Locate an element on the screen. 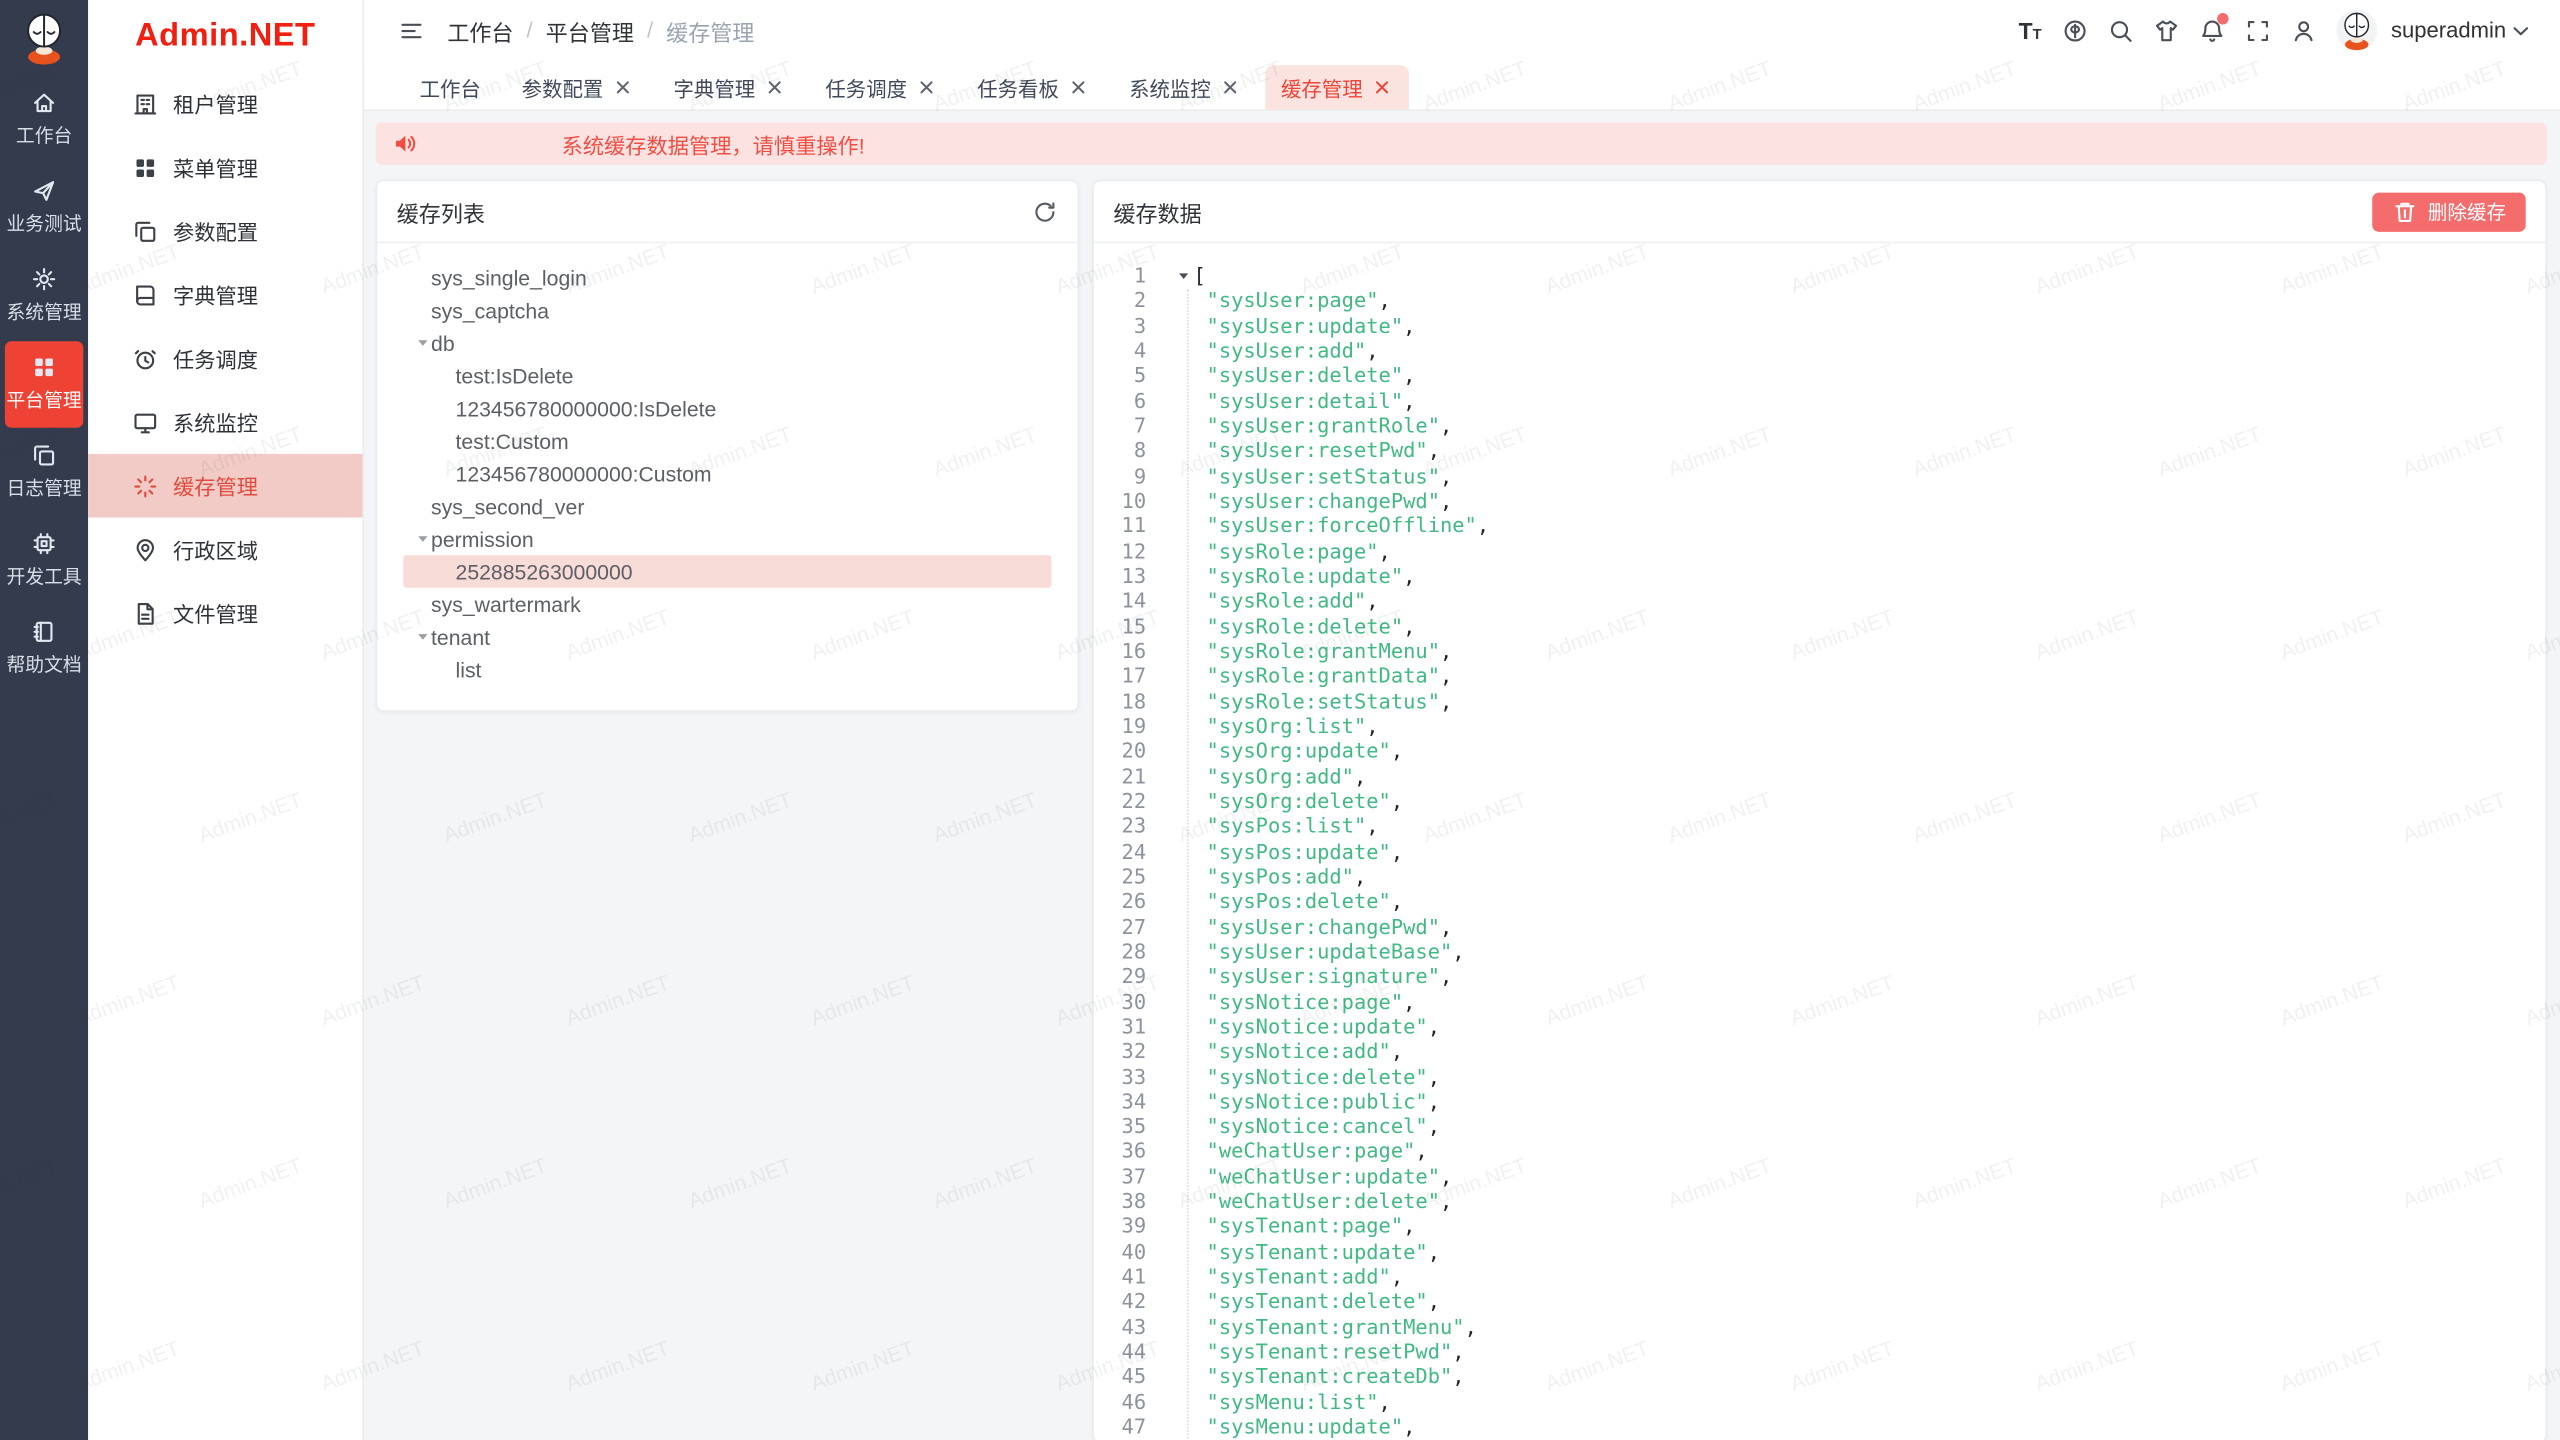  tree-node-test:Custom: test:Custom is located at coordinates (727, 440).